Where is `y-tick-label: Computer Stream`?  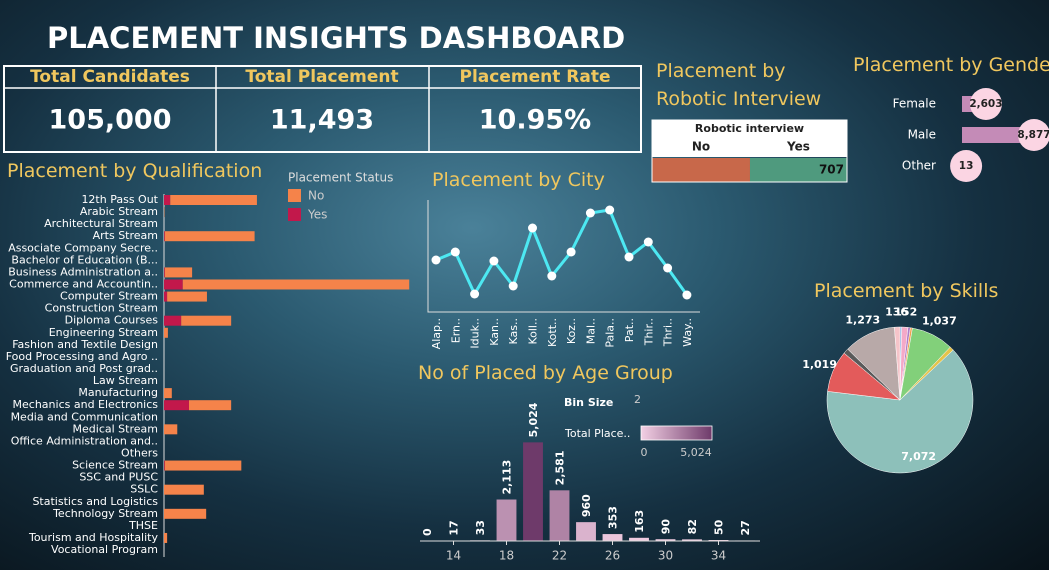
y-tick-label: Computer Stream is located at coordinates (109, 296).